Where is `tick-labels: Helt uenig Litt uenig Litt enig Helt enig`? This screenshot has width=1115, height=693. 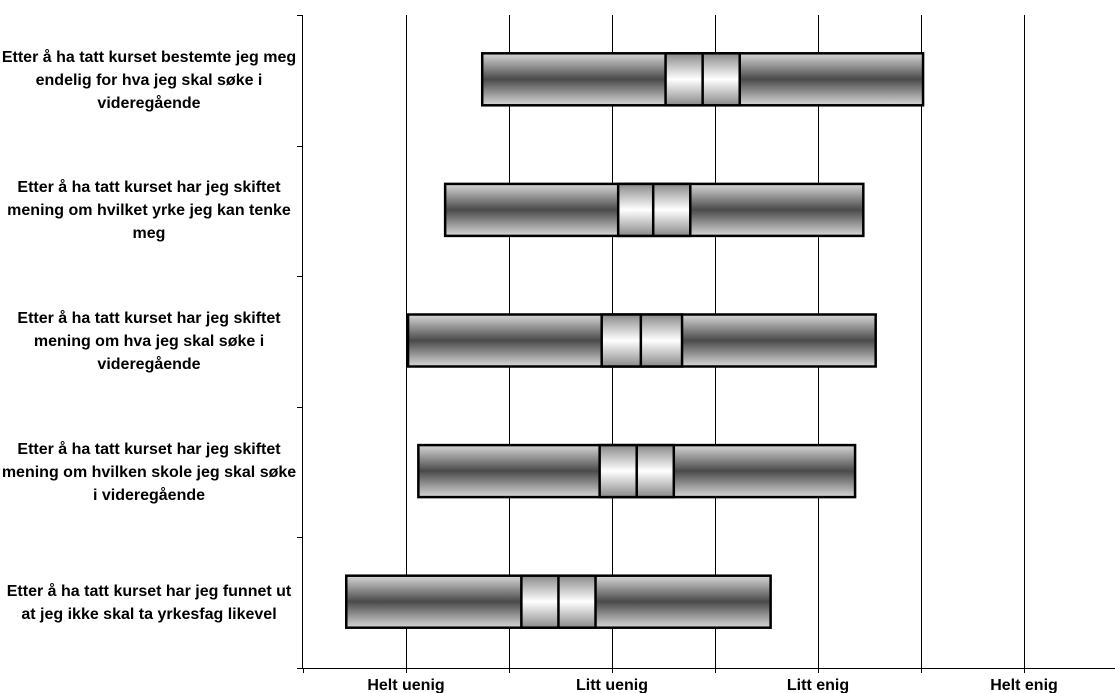
tick-labels: Helt uenig Litt uenig Litt enig Helt enig is located at coordinates (712, 685).